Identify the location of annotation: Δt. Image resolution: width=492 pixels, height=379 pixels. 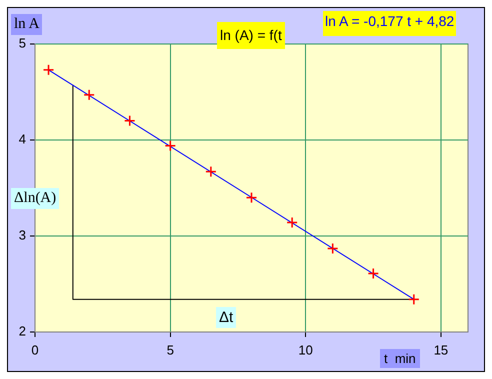
(226, 317).